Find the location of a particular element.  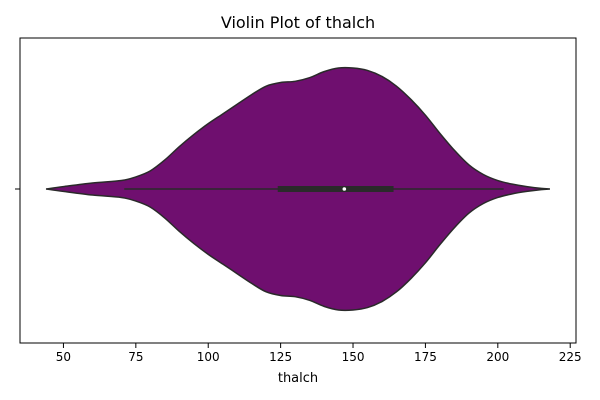

x-tick-label: 150 is located at coordinates (353, 357).